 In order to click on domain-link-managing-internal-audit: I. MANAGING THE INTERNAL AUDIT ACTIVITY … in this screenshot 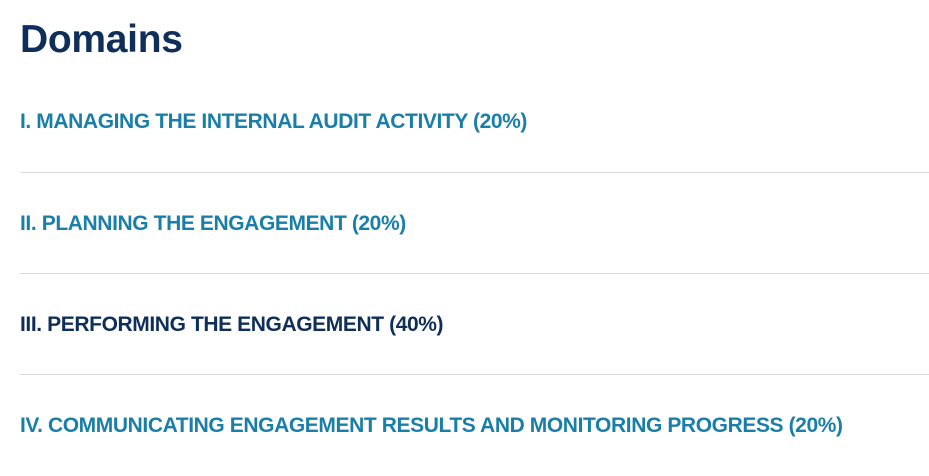, I will do `click(274, 121)`.